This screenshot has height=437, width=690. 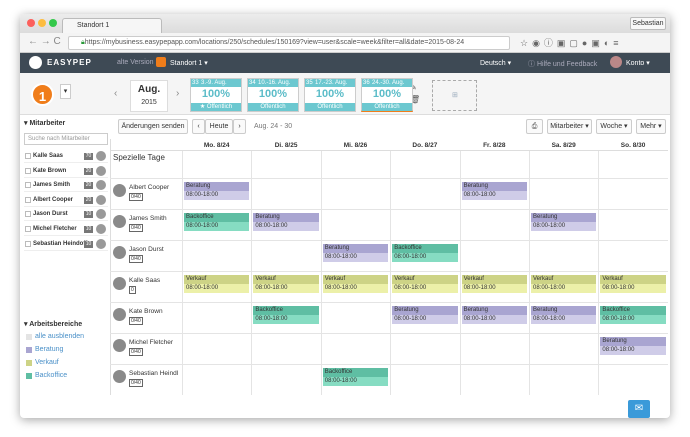 What do you see at coordinates (189, 63) in the screenshot?
I see `location-menu: Standort 1 ▾` at bounding box center [189, 63].